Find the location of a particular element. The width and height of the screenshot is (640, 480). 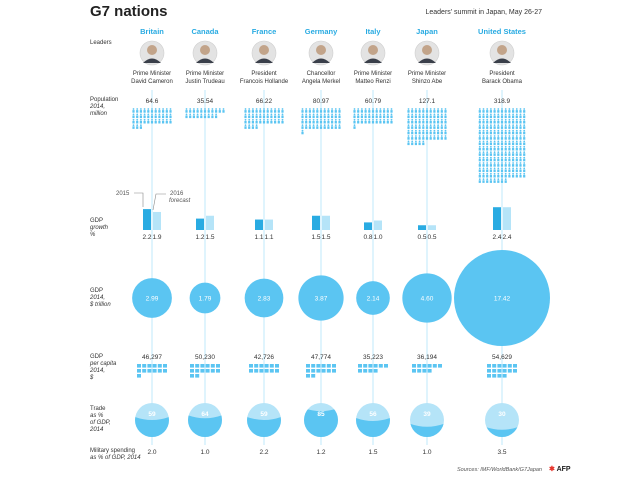

military-value-canada: 1.0 is located at coordinates (204, 452).